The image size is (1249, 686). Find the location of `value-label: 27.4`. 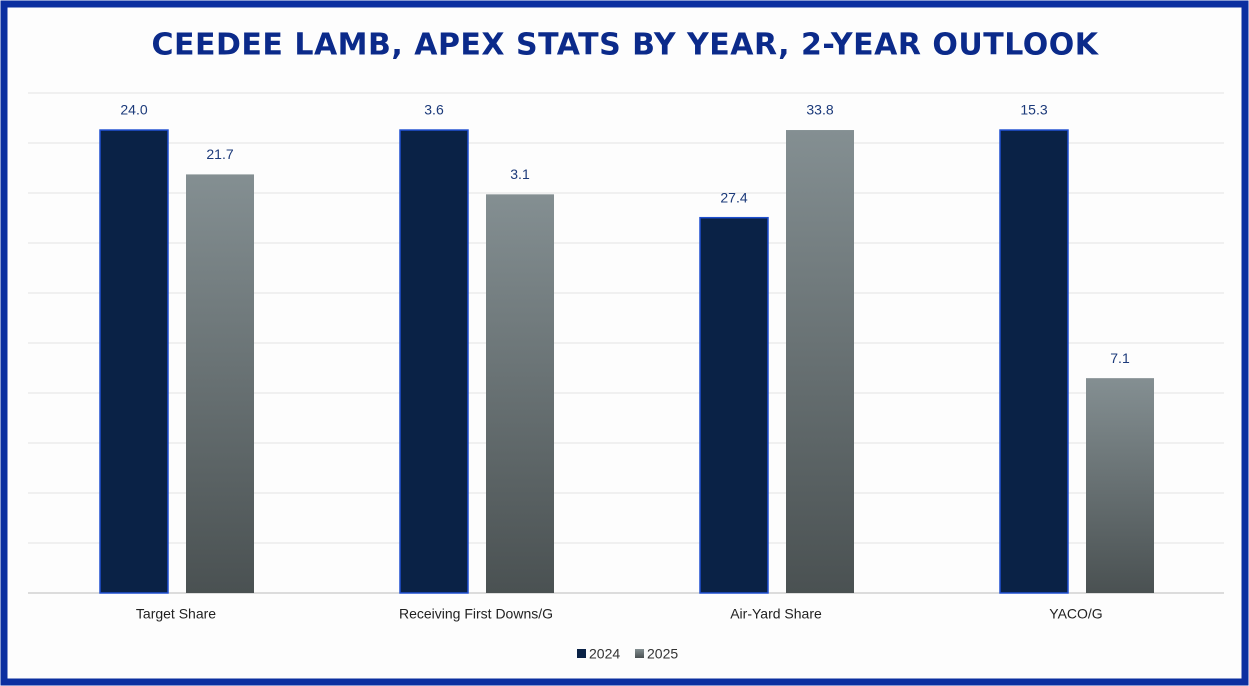

value-label: 27.4 is located at coordinates (733, 197).